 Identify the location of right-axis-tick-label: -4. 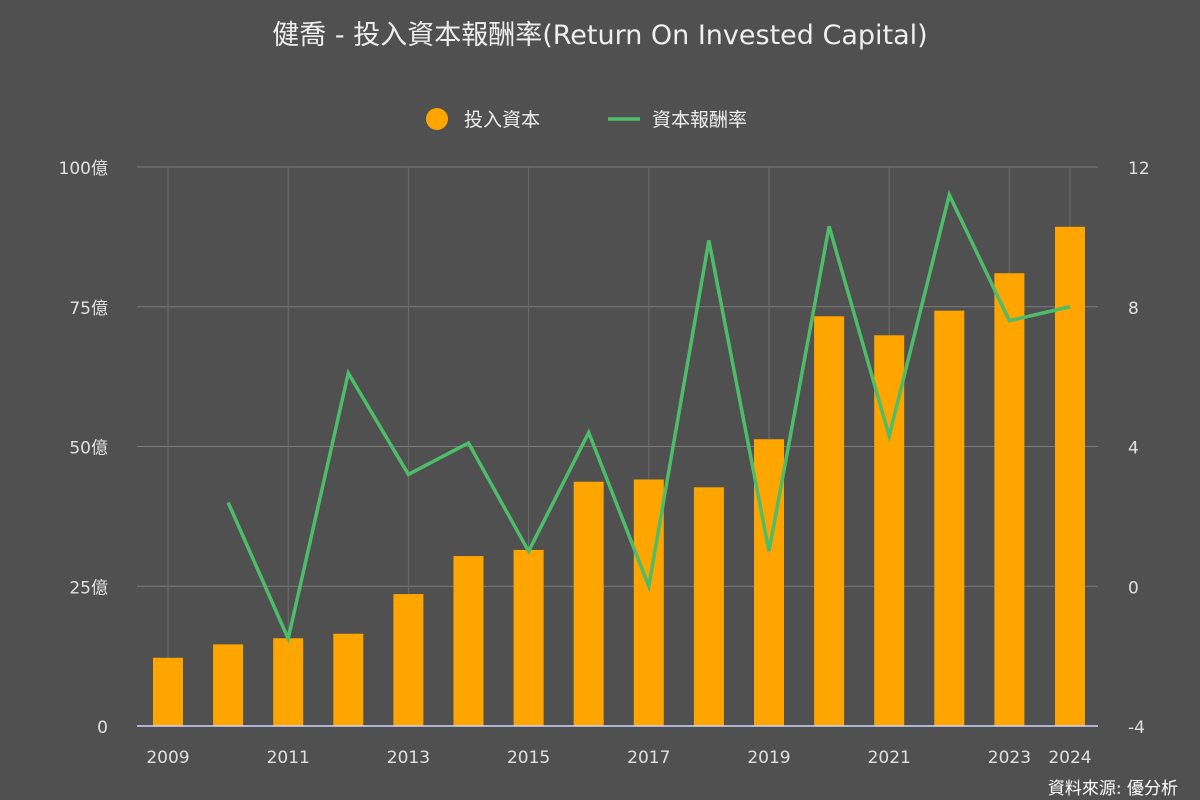
(1136, 728).